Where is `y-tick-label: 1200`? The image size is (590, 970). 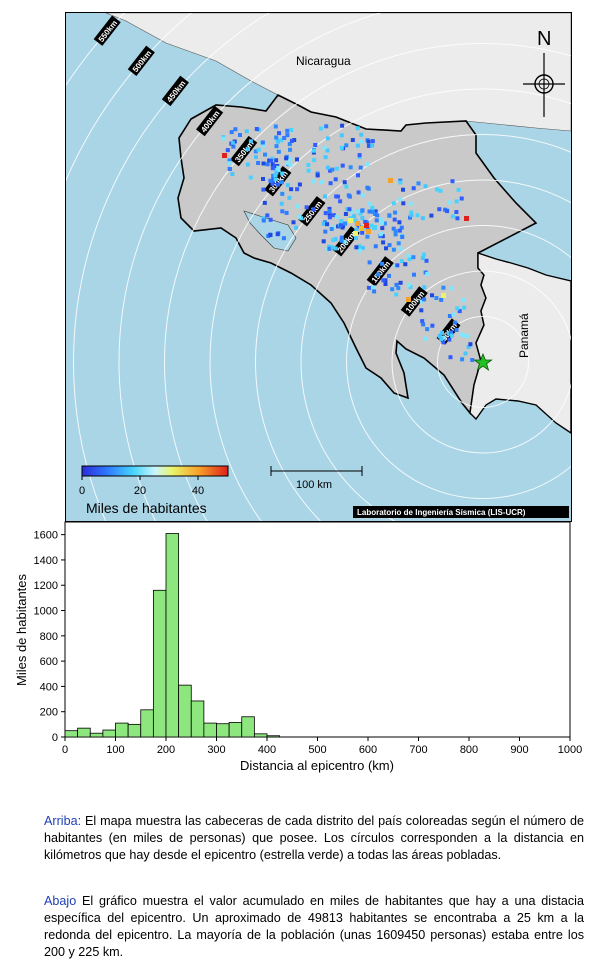
y-tick-label: 1200 is located at coordinates (46, 586).